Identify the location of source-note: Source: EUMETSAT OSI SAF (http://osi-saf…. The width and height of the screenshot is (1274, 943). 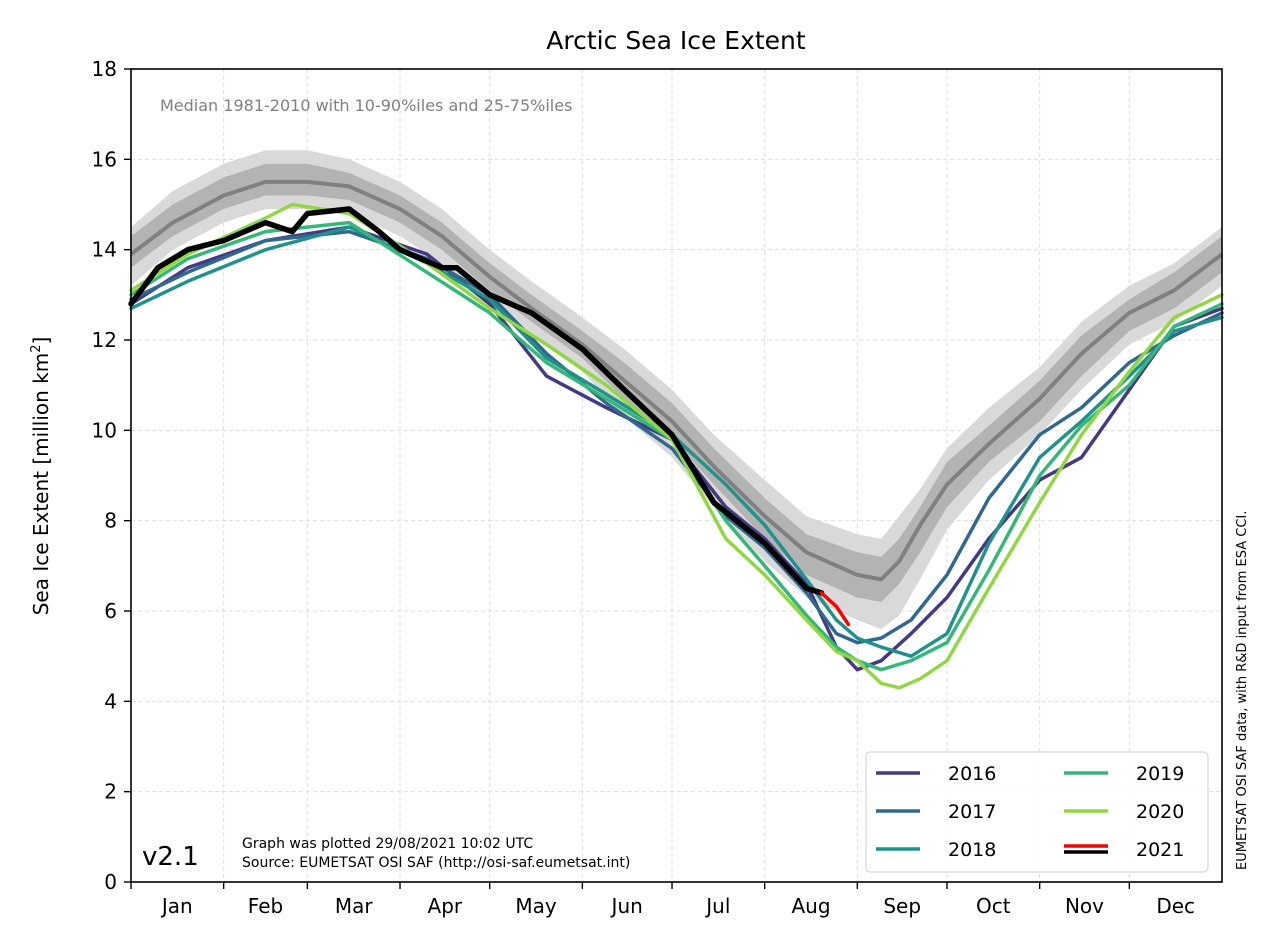
(436, 863).